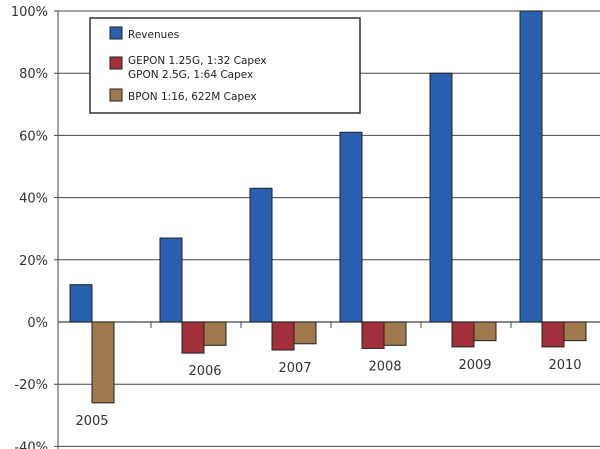 Image resolution: width=600 pixels, height=449 pixels. What do you see at coordinates (31, 385) in the screenshot?
I see `y-tick-label: -20%` at bounding box center [31, 385].